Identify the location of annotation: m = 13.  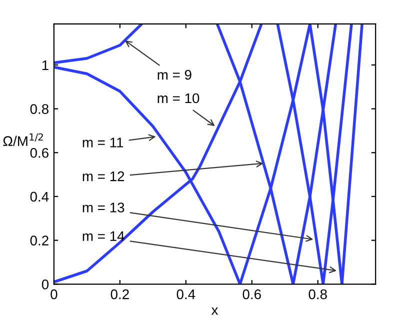
(103, 207).